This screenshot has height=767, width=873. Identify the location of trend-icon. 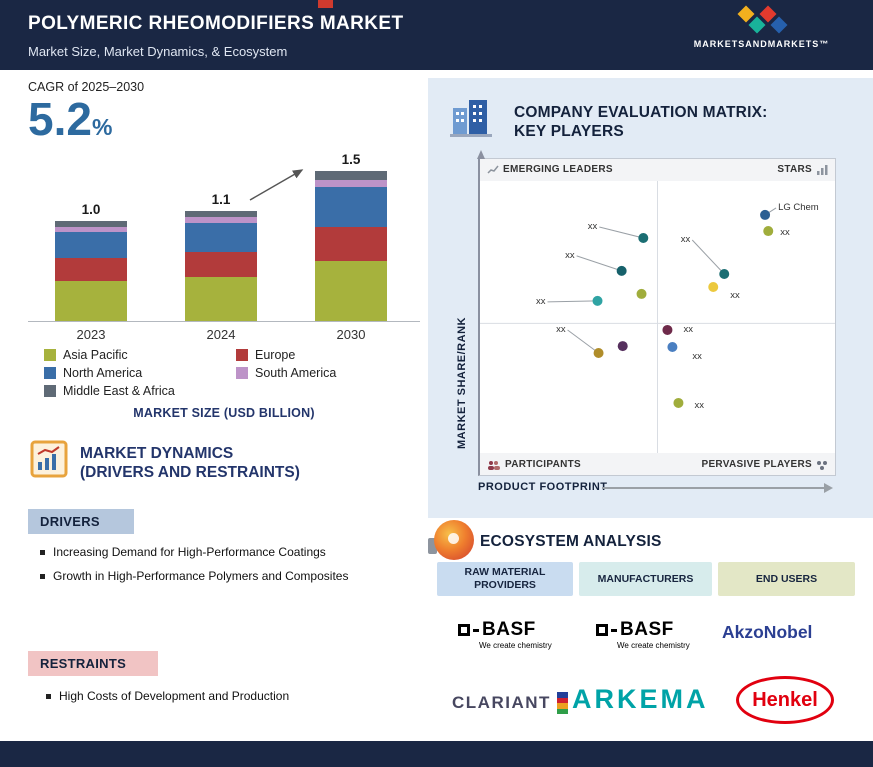
(493, 169).